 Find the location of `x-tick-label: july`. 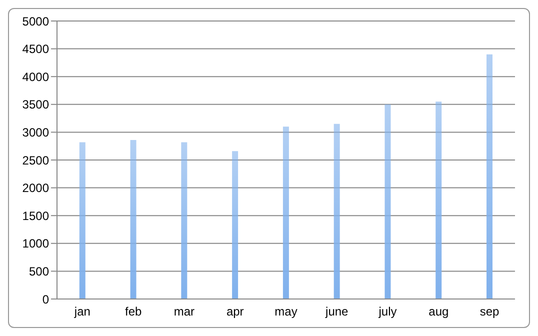

x-tick-label: july is located at coordinates (387, 311).